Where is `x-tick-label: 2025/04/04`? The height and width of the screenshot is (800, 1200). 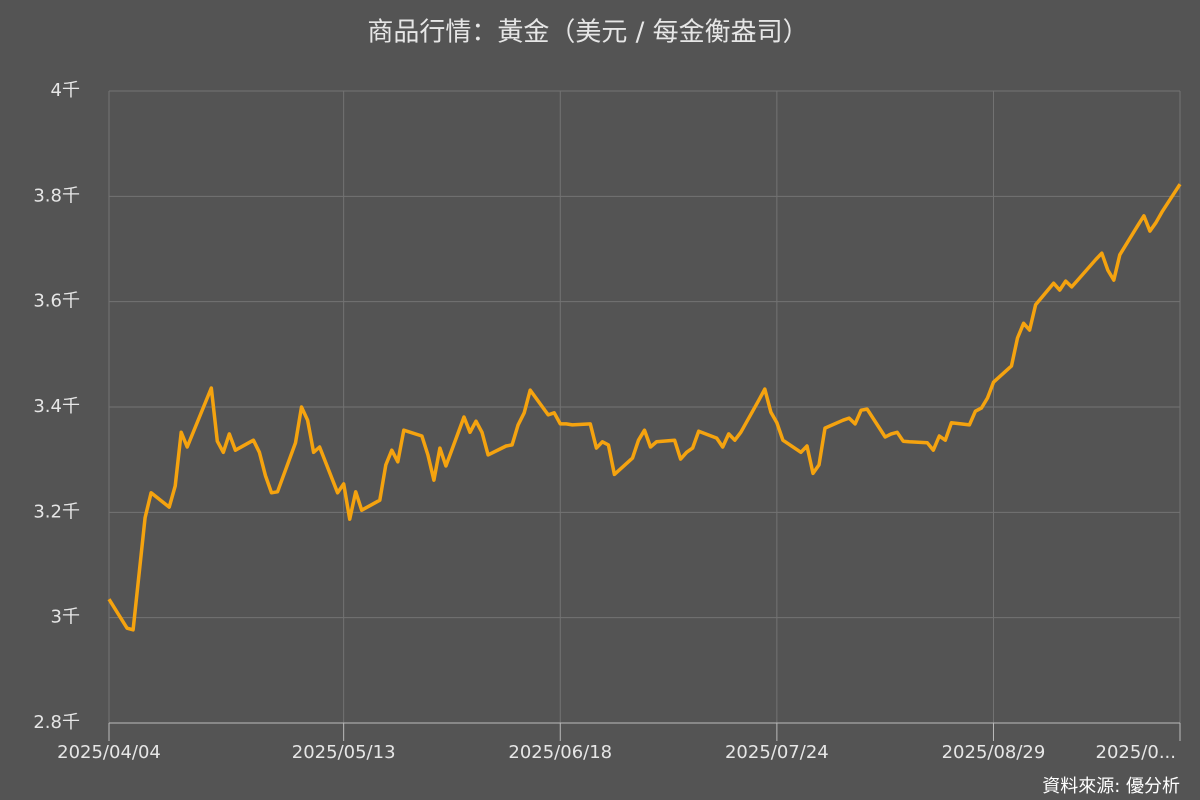
x-tick-label: 2025/04/04 is located at coordinates (109, 752).